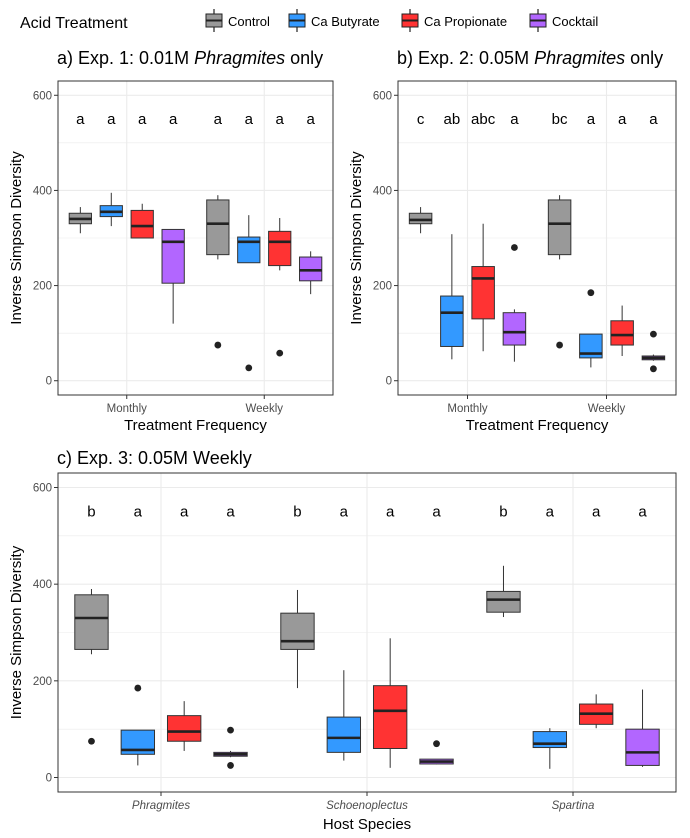  I want to click on y-tick-label: 0, so click(389, 382).